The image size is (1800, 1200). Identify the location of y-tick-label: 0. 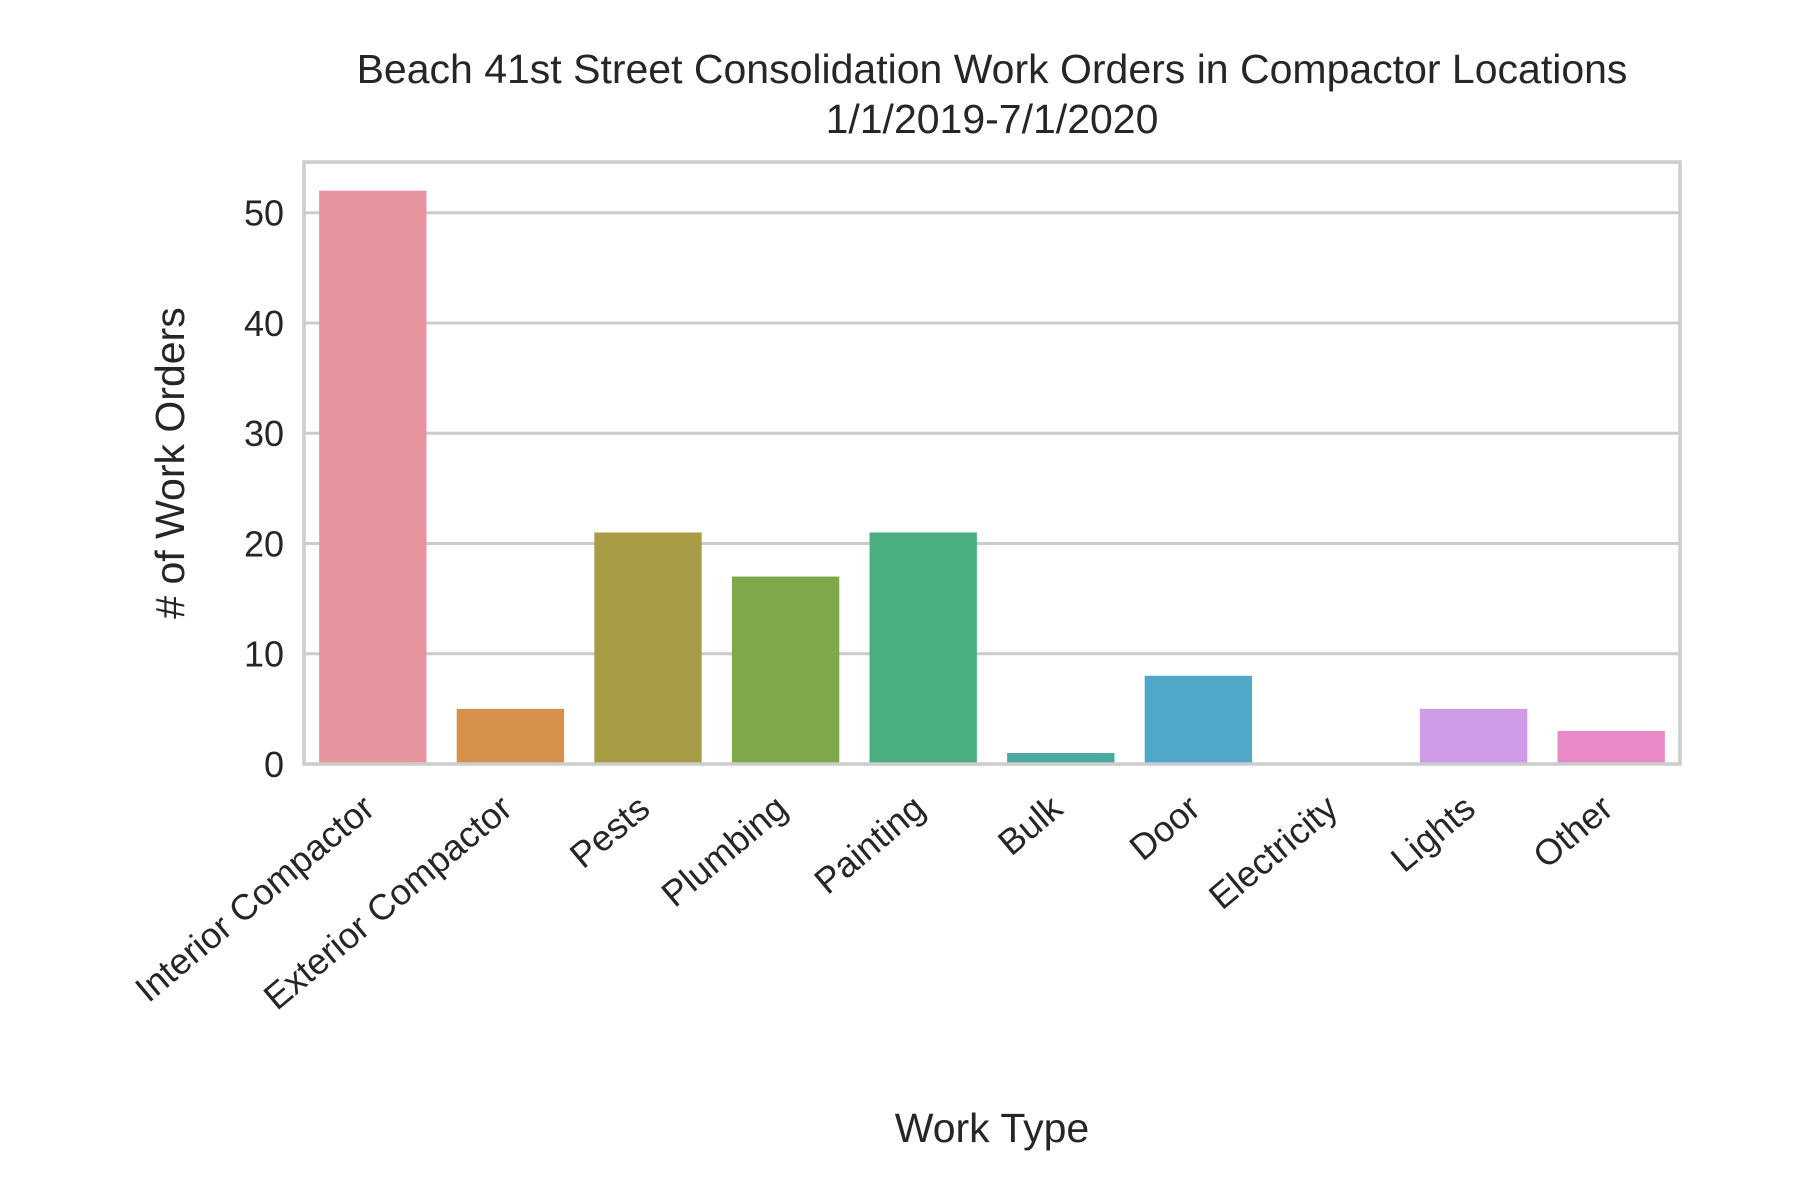
(274, 764).